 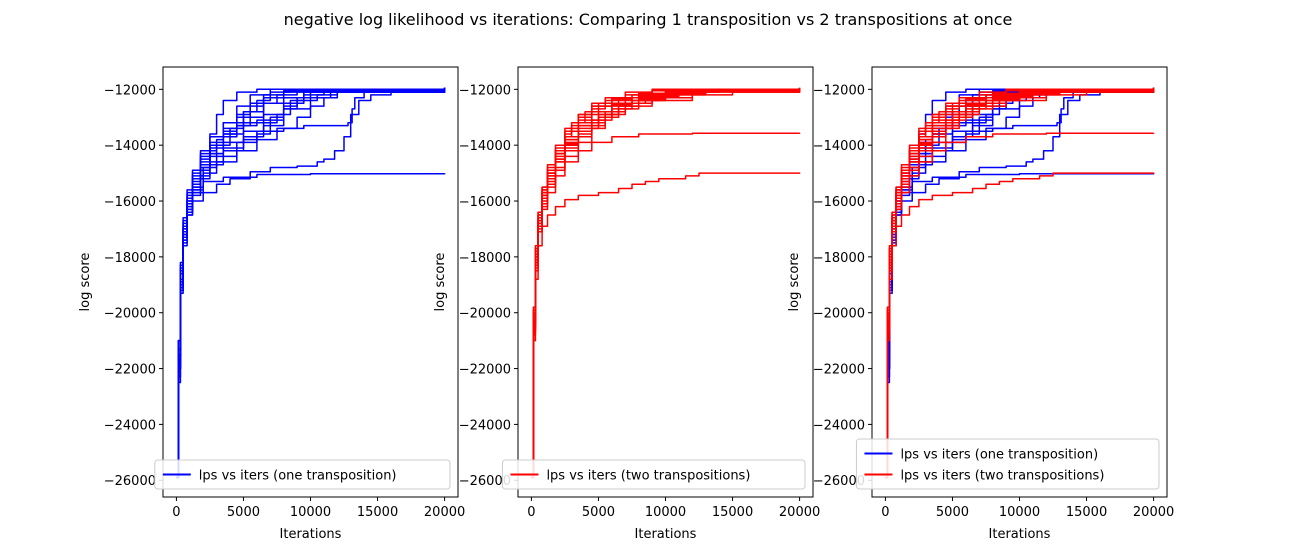 I want to click on legend: lps vs iters (one transposition), so click(x=302, y=474).